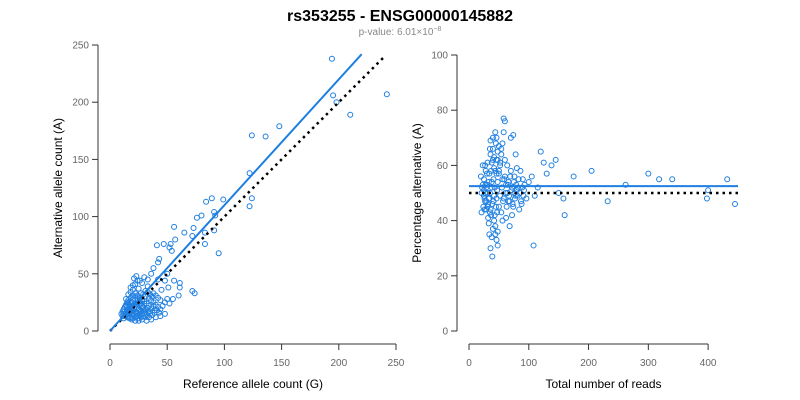 Image resolution: width=800 pixels, height=400 pixels. What do you see at coordinates (437, 29) in the screenshot?
I see `subtitle-exponent: −8` at bounding box center [437, 29].